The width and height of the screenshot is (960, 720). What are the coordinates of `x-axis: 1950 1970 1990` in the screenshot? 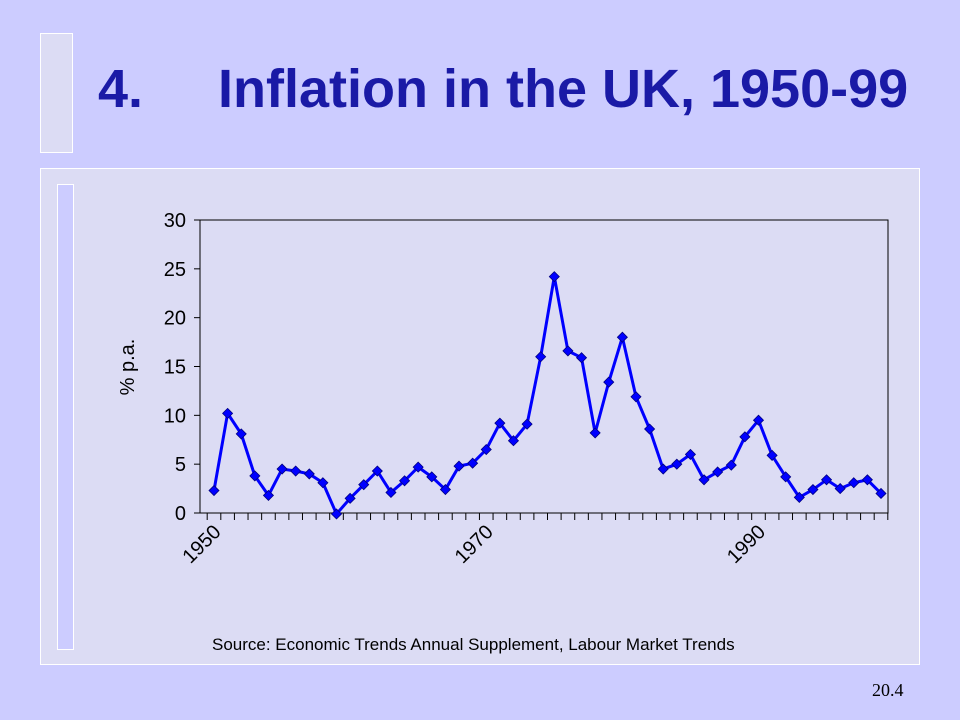 It's located at (534, 540).